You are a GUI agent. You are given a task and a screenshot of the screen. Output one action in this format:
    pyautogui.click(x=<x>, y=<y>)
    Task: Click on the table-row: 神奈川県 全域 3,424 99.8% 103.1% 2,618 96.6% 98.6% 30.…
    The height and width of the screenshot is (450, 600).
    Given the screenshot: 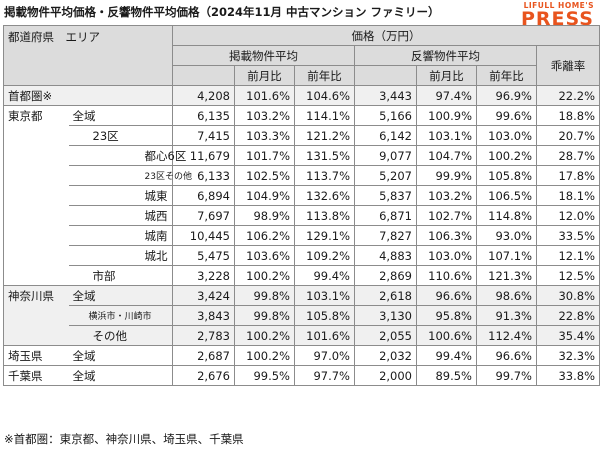 What is the action you would take?
    pyautogui.click(x=301, y=295)
    